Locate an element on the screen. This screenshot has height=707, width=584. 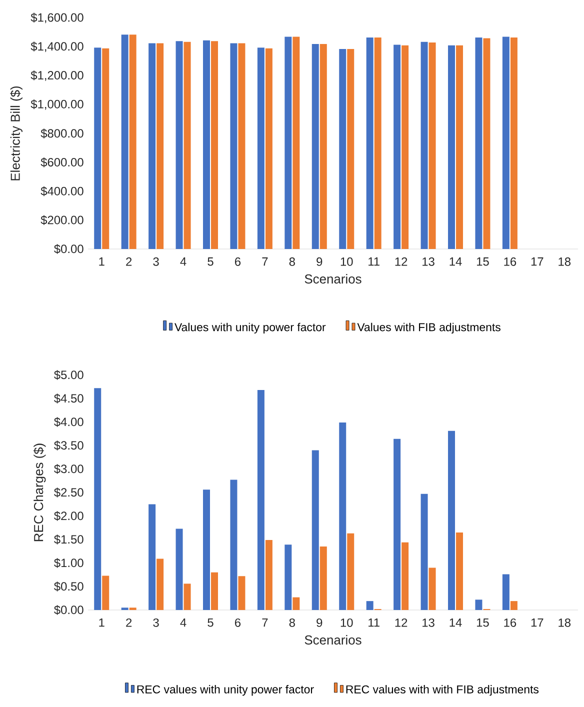
y-tick-label: $1.50 is located at coordinates (69, 539).